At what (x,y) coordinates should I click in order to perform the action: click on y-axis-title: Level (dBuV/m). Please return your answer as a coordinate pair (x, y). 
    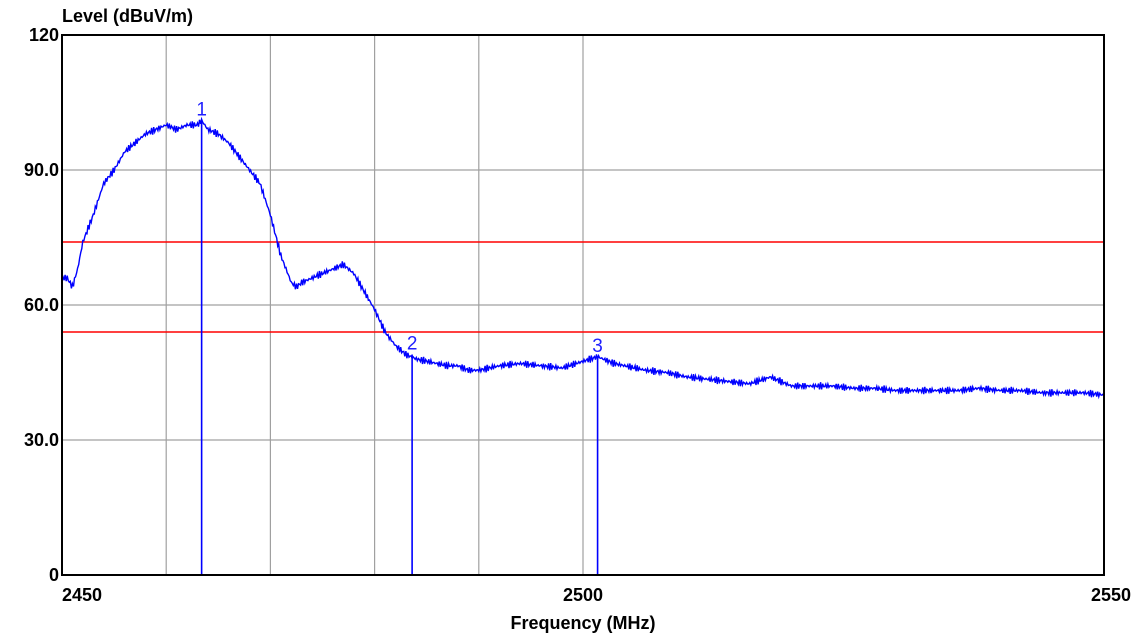
    Looking at the image, I should click on (127, 16).